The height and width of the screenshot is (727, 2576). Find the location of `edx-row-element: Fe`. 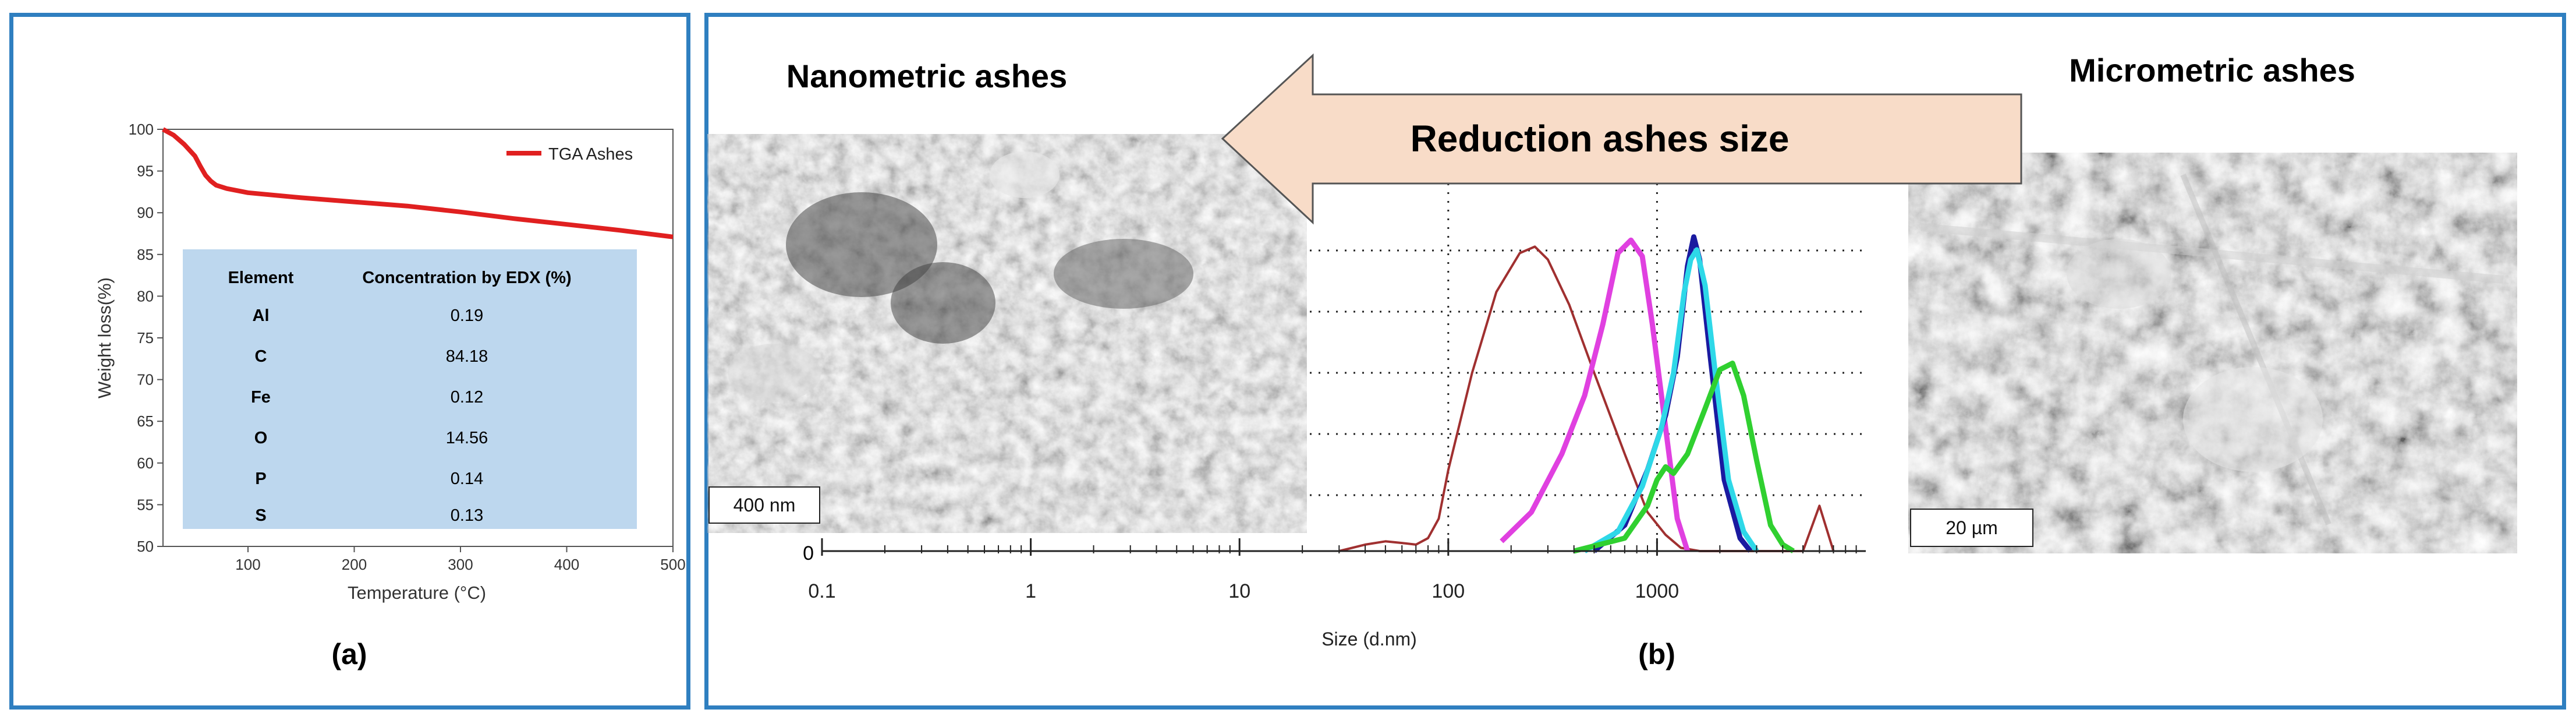

edx-row-element: Fe is located at coordinates (261, 398).